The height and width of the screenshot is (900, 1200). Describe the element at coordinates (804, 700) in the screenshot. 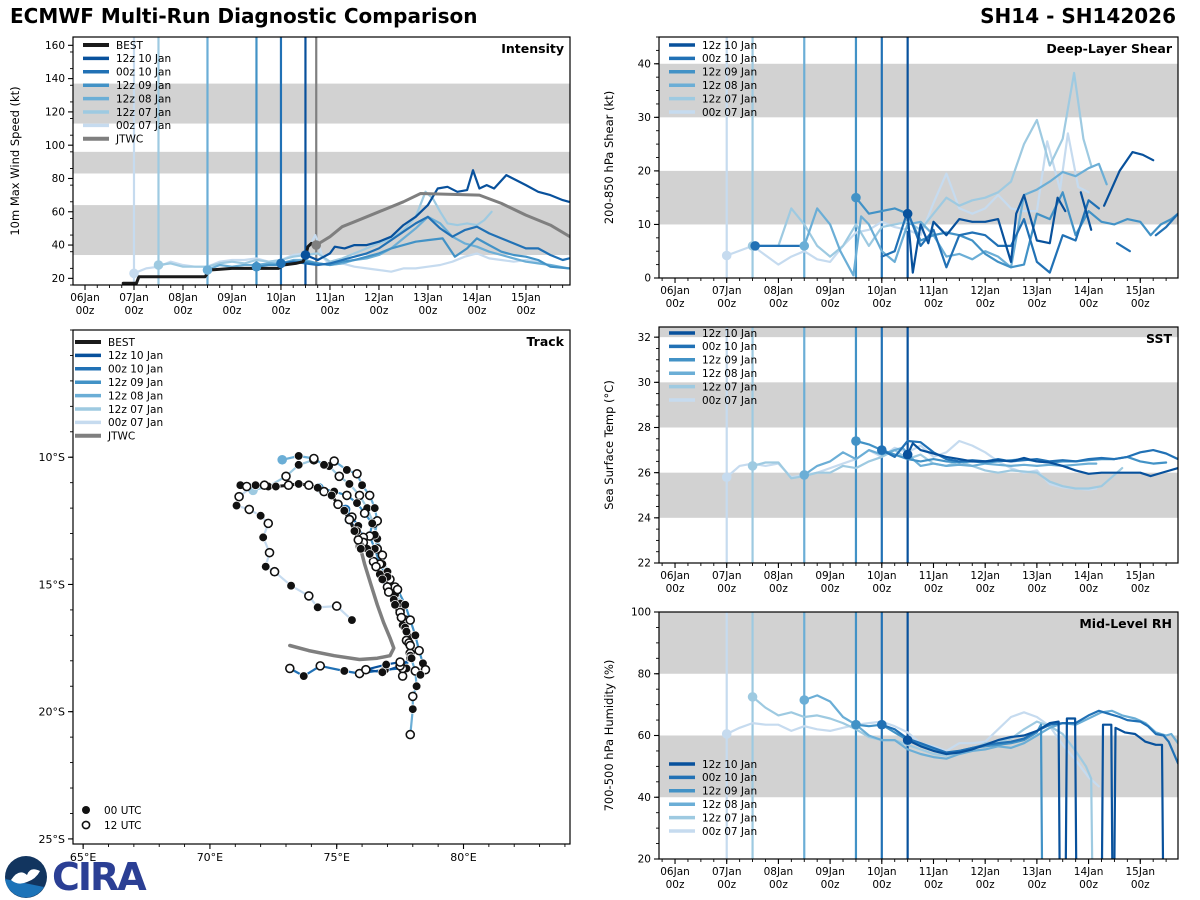

I see `rh-init-dot-r12z08` at that location.